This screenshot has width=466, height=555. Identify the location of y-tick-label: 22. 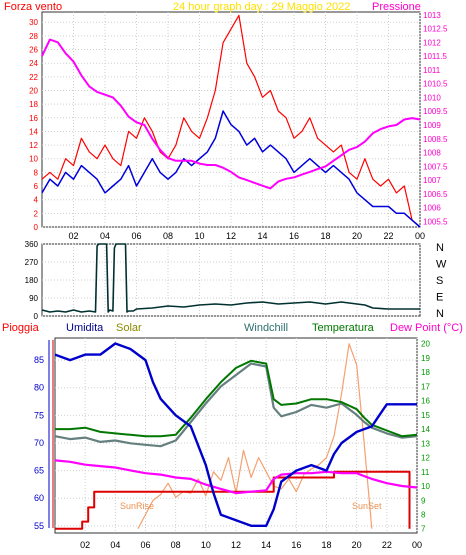
(33, 77).